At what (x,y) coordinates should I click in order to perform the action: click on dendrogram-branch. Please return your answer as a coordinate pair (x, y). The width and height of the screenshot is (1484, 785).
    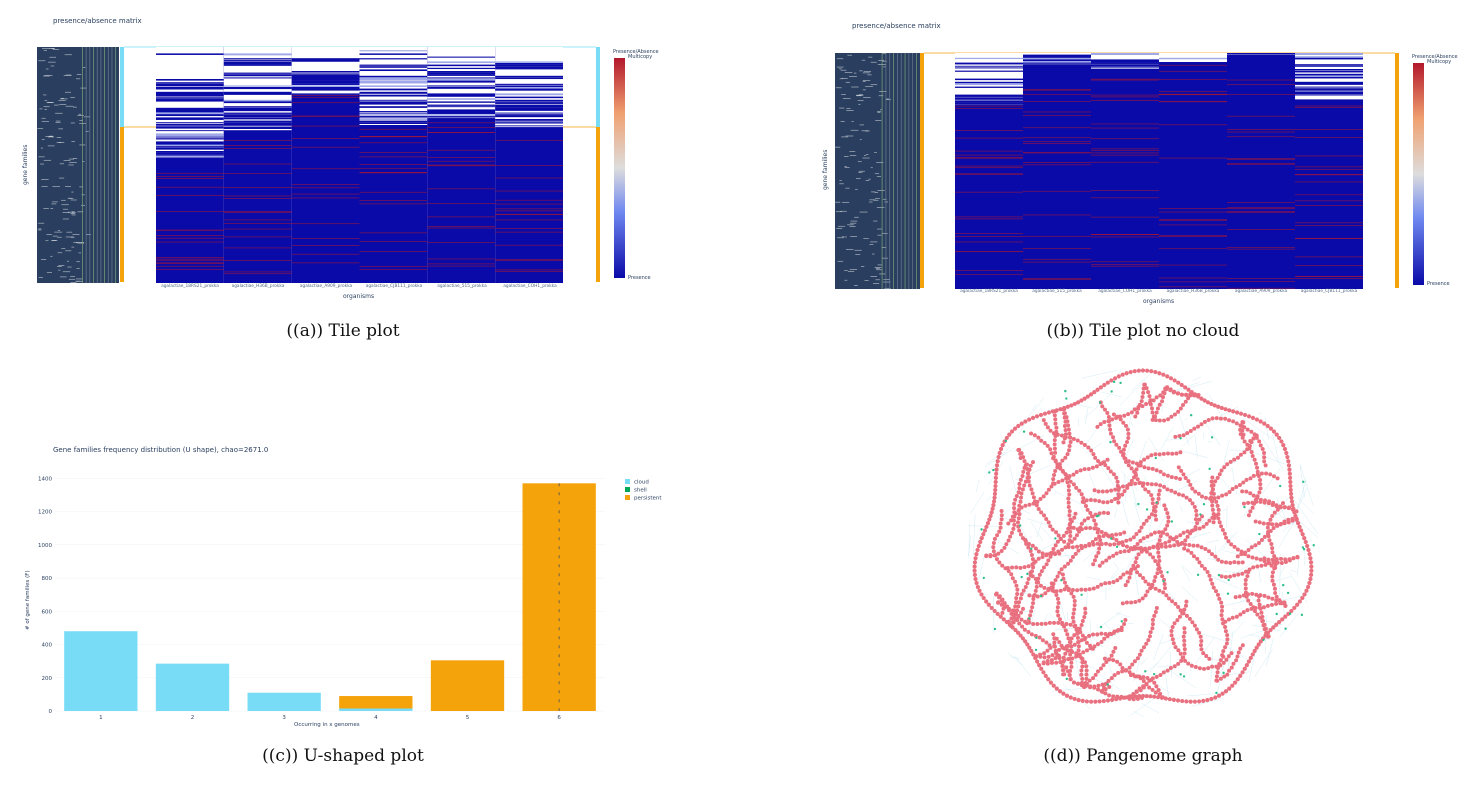
    Looking at the image, I should click on (101, 165).